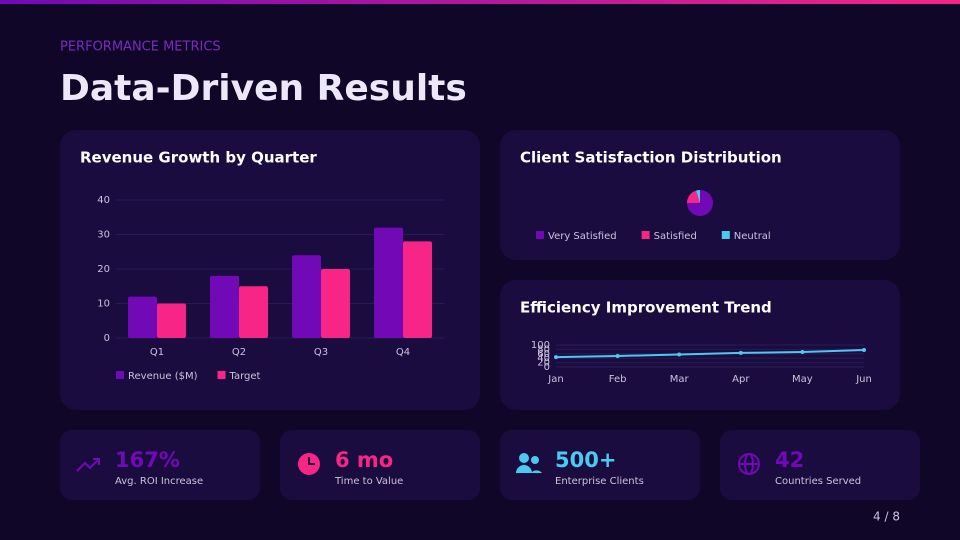  Describe the element at coordinates (710, 354) in the screenshot. I see `line` at that location.